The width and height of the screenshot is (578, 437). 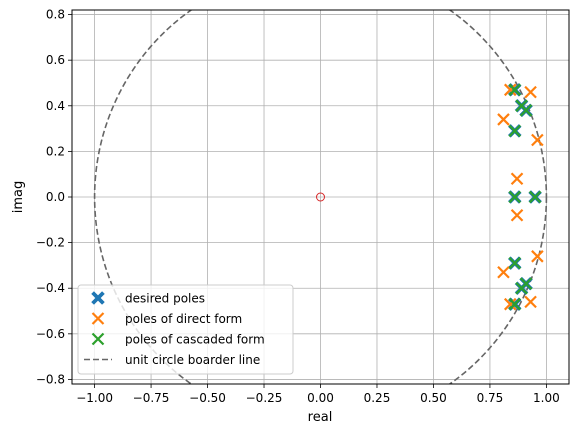 What do you see at coordinates (98, 298) in the screenshot?
I see `legend-swatch-desired-poles` at bounding box center [98, 298].